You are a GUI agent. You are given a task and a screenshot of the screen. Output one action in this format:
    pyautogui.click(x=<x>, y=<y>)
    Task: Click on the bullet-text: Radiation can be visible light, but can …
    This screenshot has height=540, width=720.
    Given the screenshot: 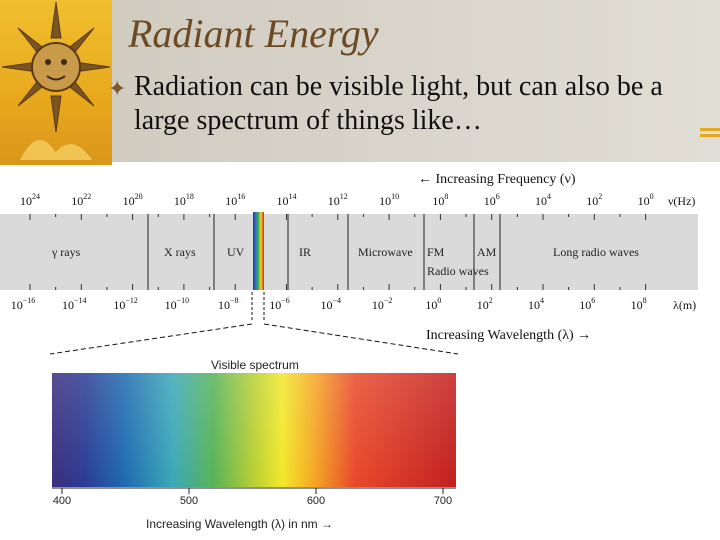 What is the action you would take?
    pyautogui.click(x=398, y=103)
    